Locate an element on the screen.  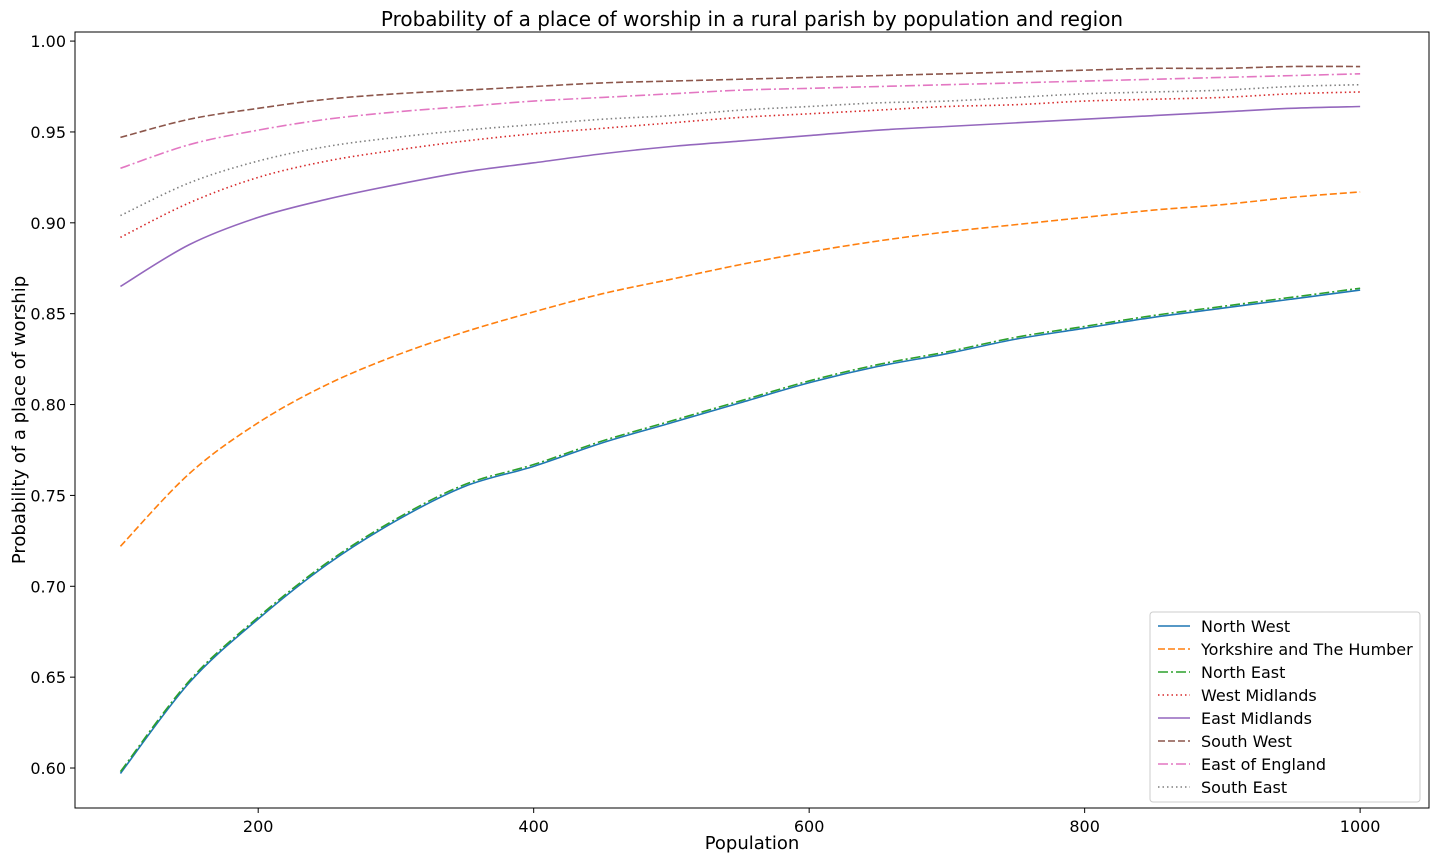
x-tick-label: 1000 is located at coordinates (1360, 826).